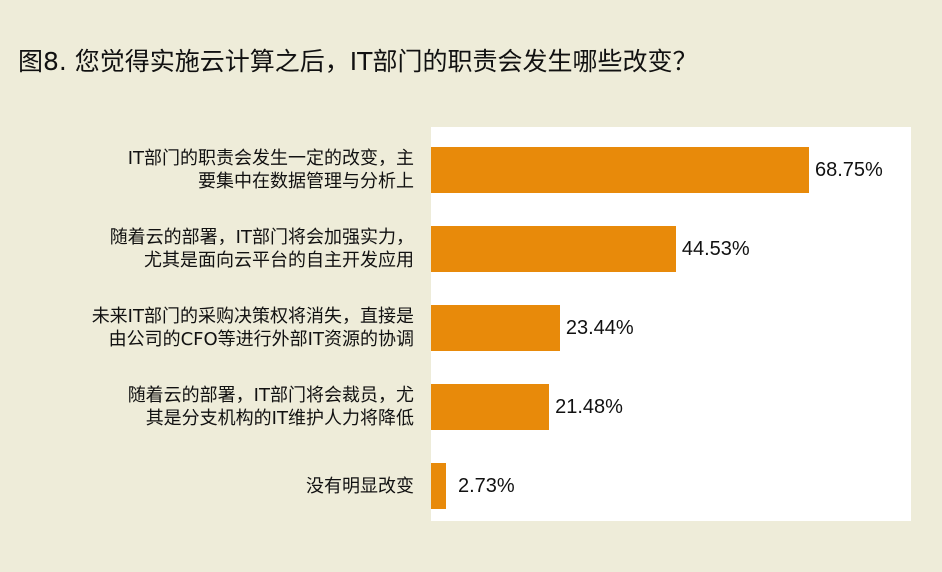 The image size is (942, 572). Describe the element at coordinates (261, 249) in the screenshot. I see `category-label: 随着云的部署，IT部门将会加强实力， 尤其是面向云平台的自主开发应用` at that location.